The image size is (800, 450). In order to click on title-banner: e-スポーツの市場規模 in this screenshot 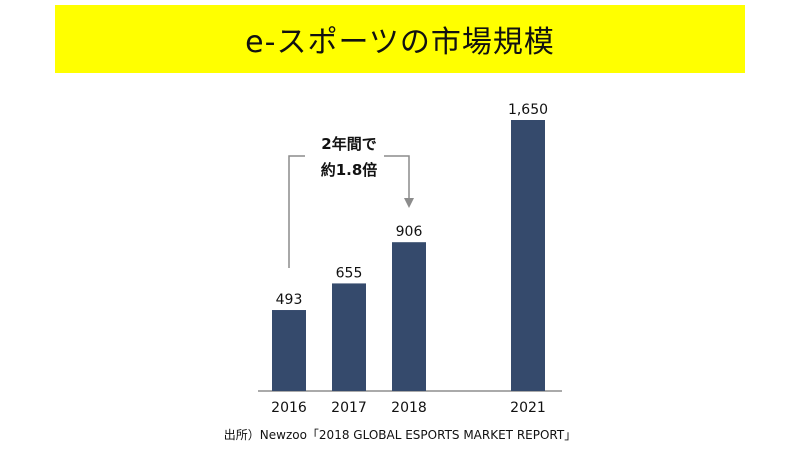, I will do `click(400, 39)`.